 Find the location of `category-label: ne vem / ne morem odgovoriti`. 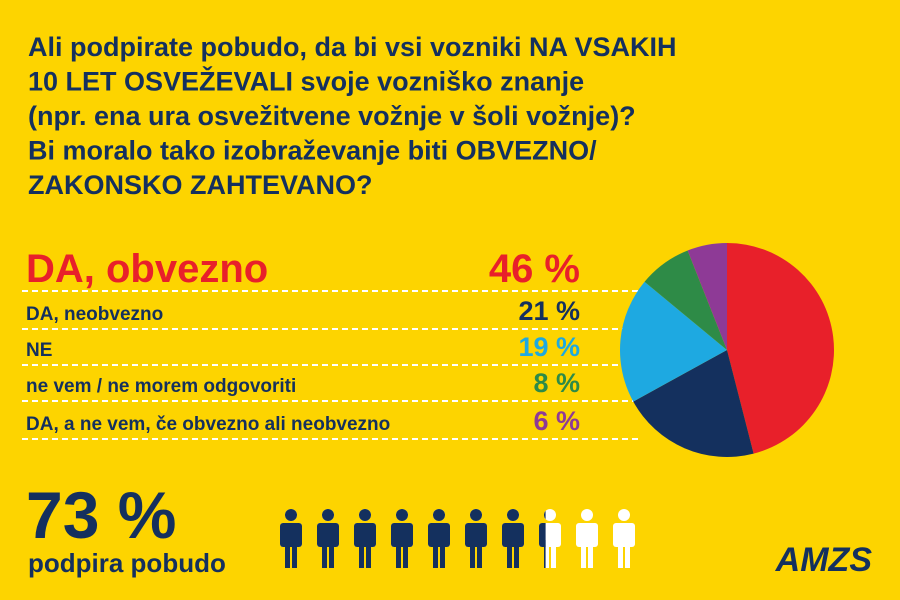

category-label: ne vem / ne morem odgovoriti is located at coordinates (161, 386).